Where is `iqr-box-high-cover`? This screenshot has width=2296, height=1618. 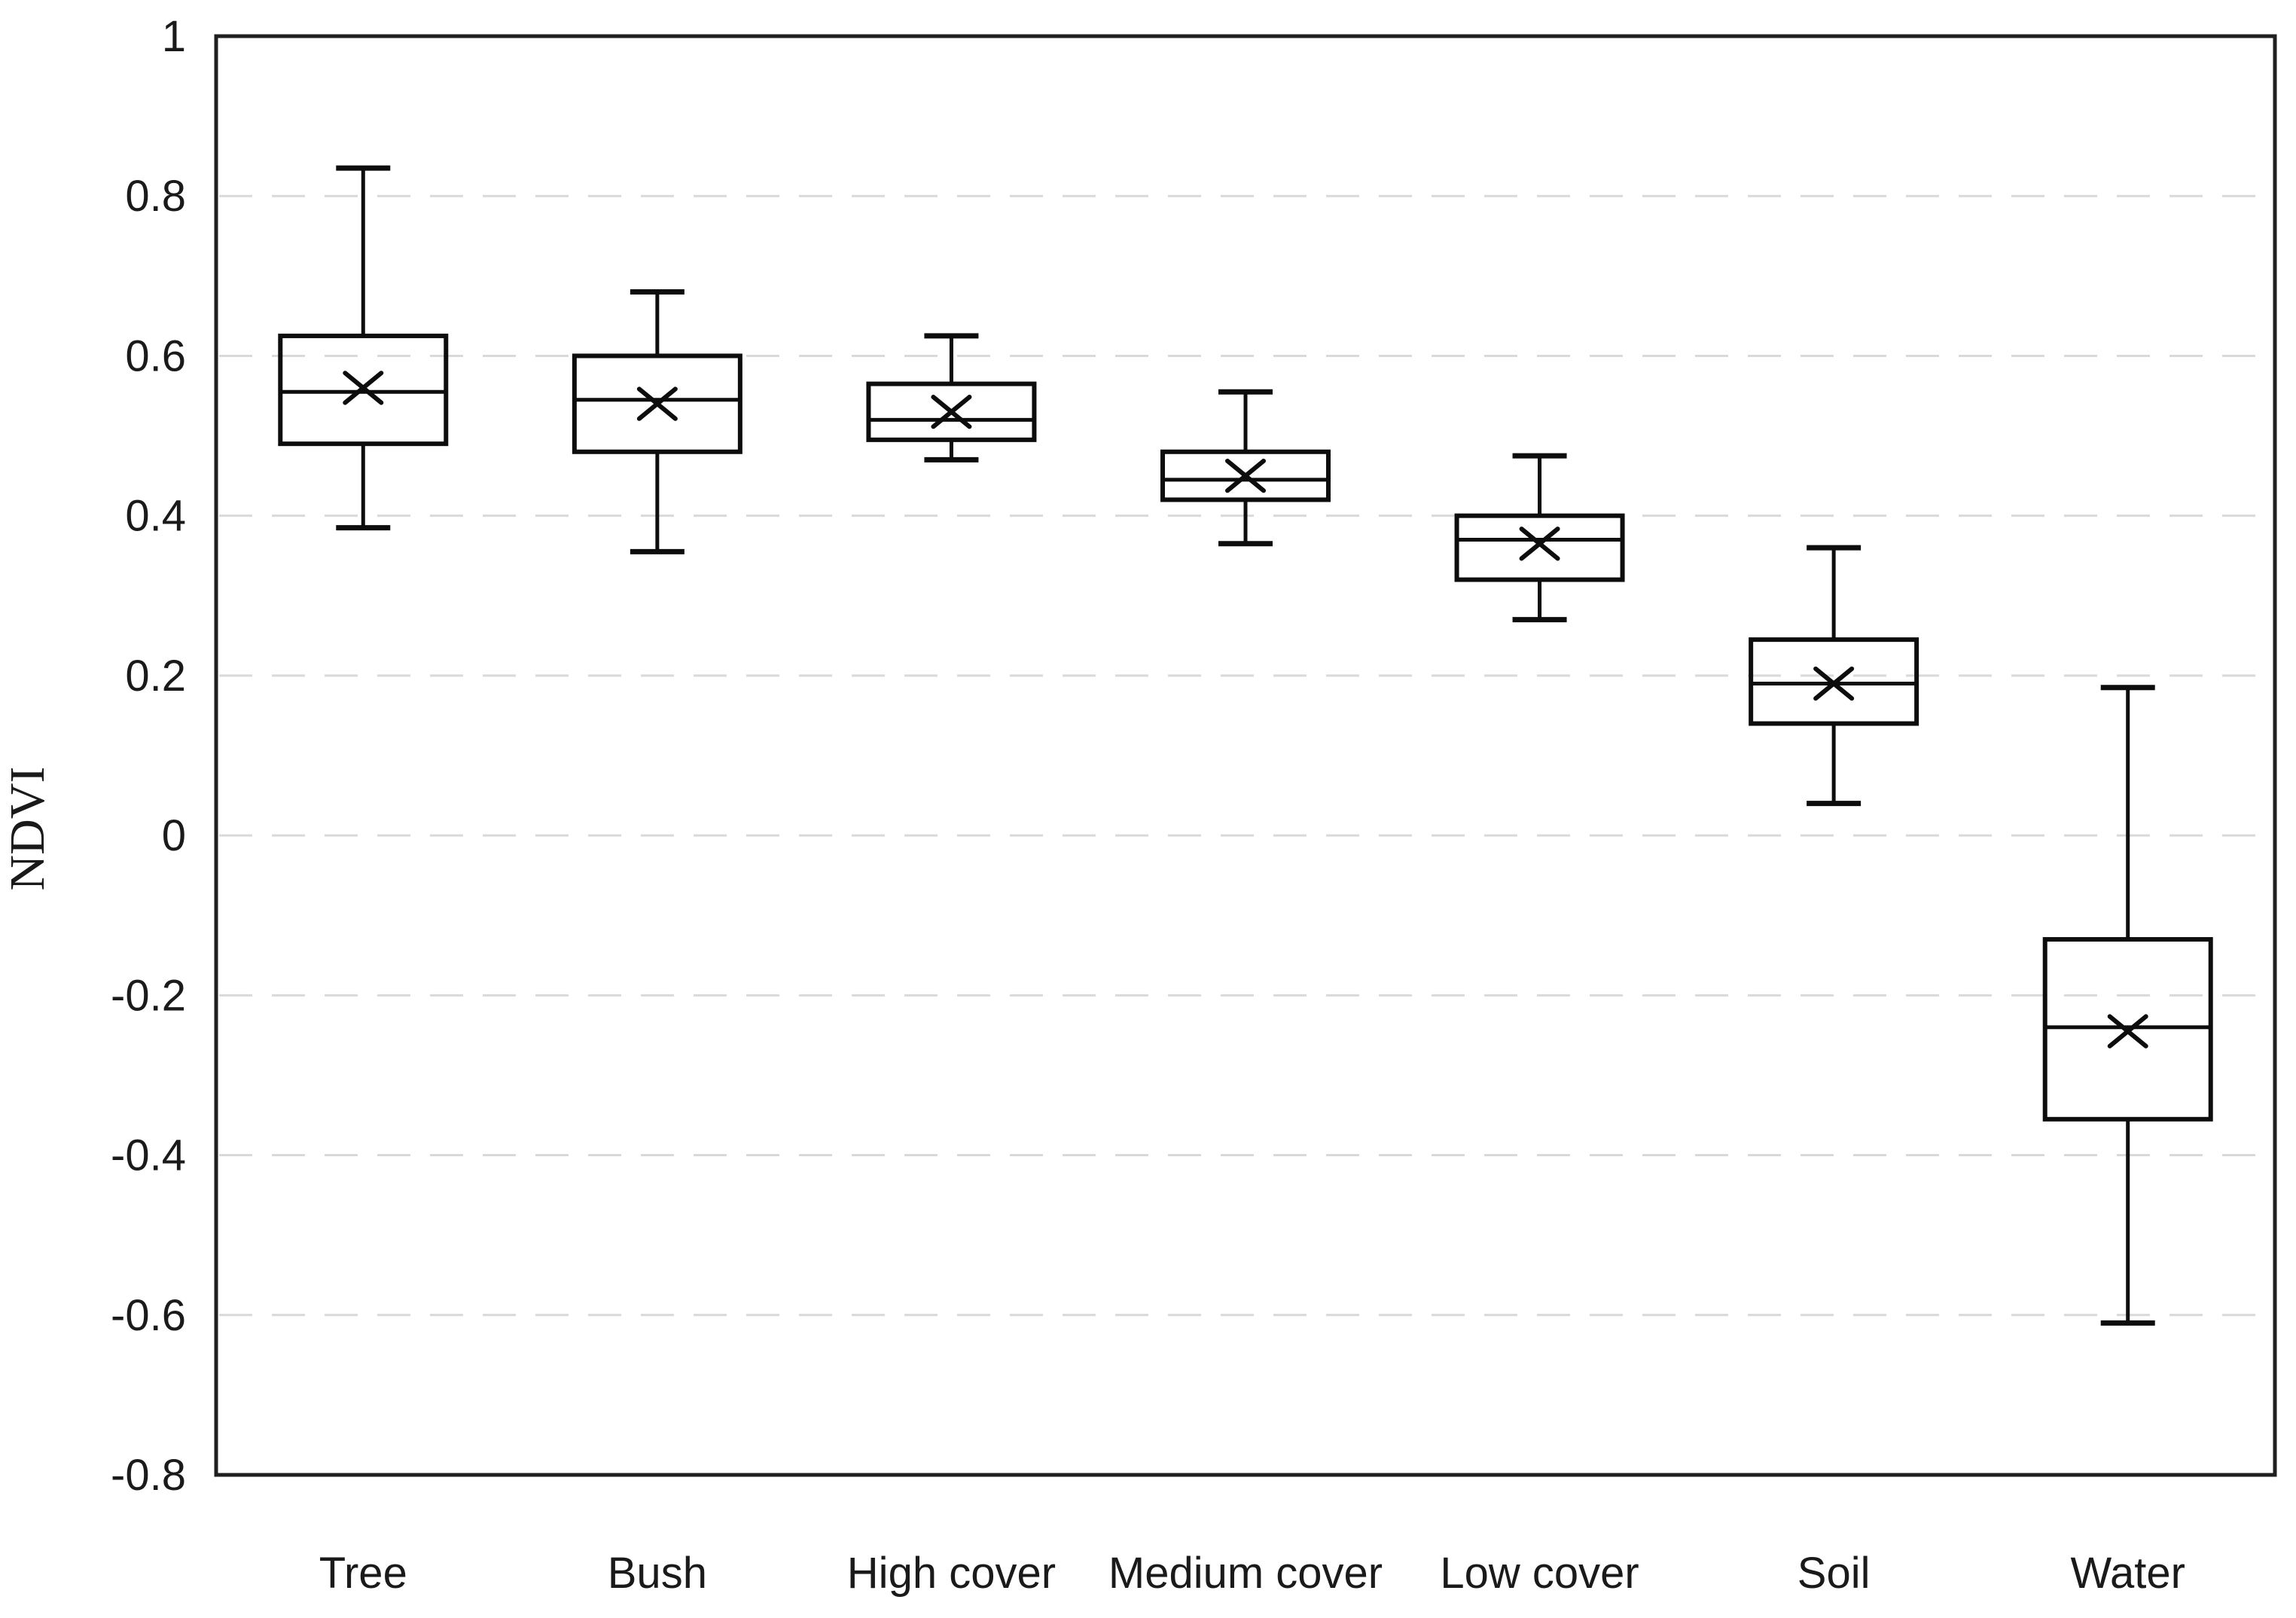 iqr-box-high-cover is located at coordinates (951, 411).